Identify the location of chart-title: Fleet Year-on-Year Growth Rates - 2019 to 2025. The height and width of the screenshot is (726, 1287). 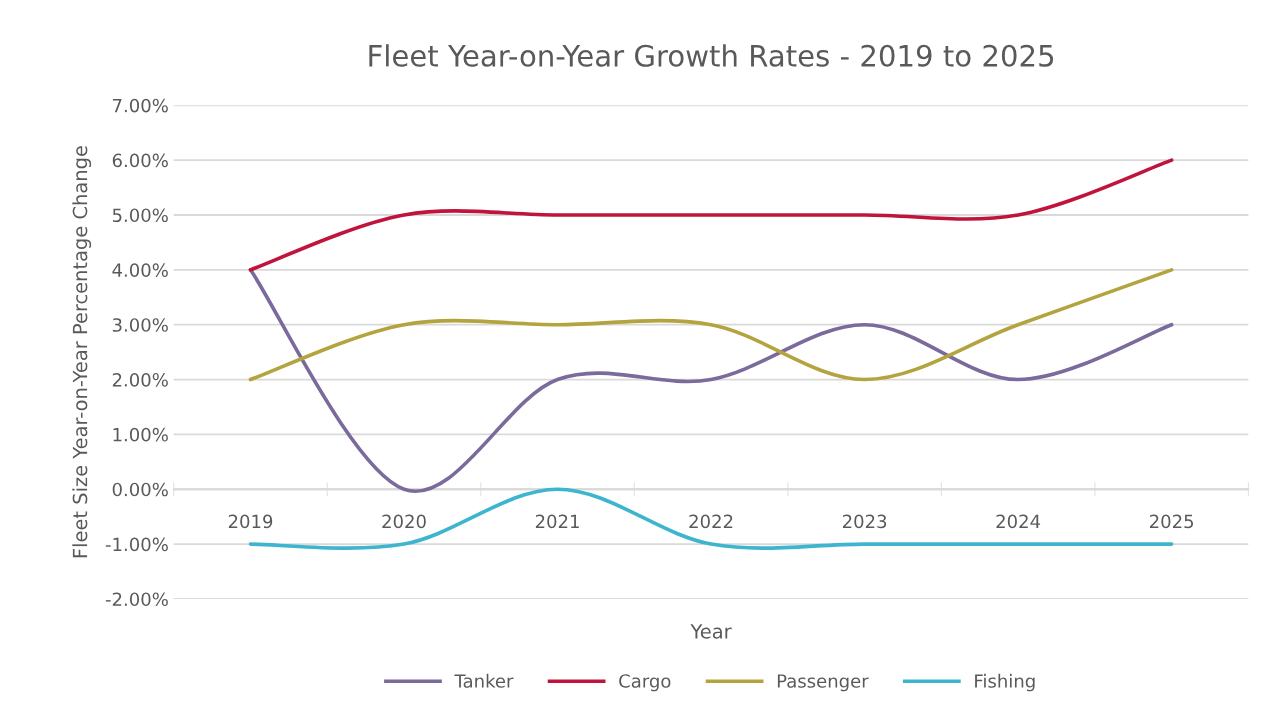
(711, 55).